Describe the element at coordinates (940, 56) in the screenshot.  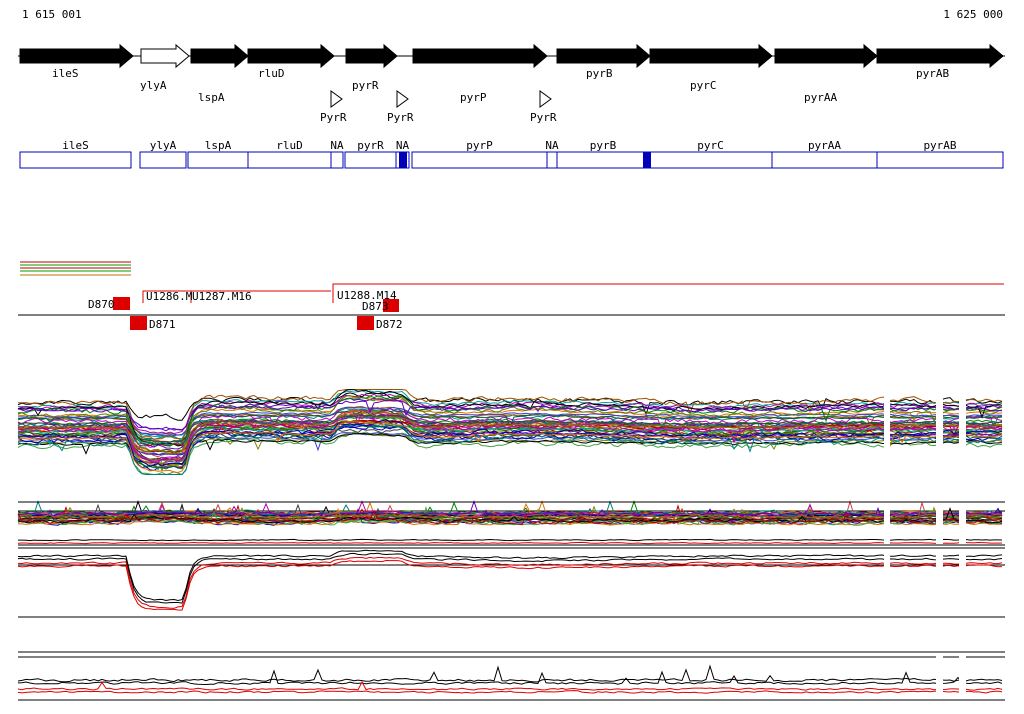
I see `gene-arrow-pyrAB` at that location.